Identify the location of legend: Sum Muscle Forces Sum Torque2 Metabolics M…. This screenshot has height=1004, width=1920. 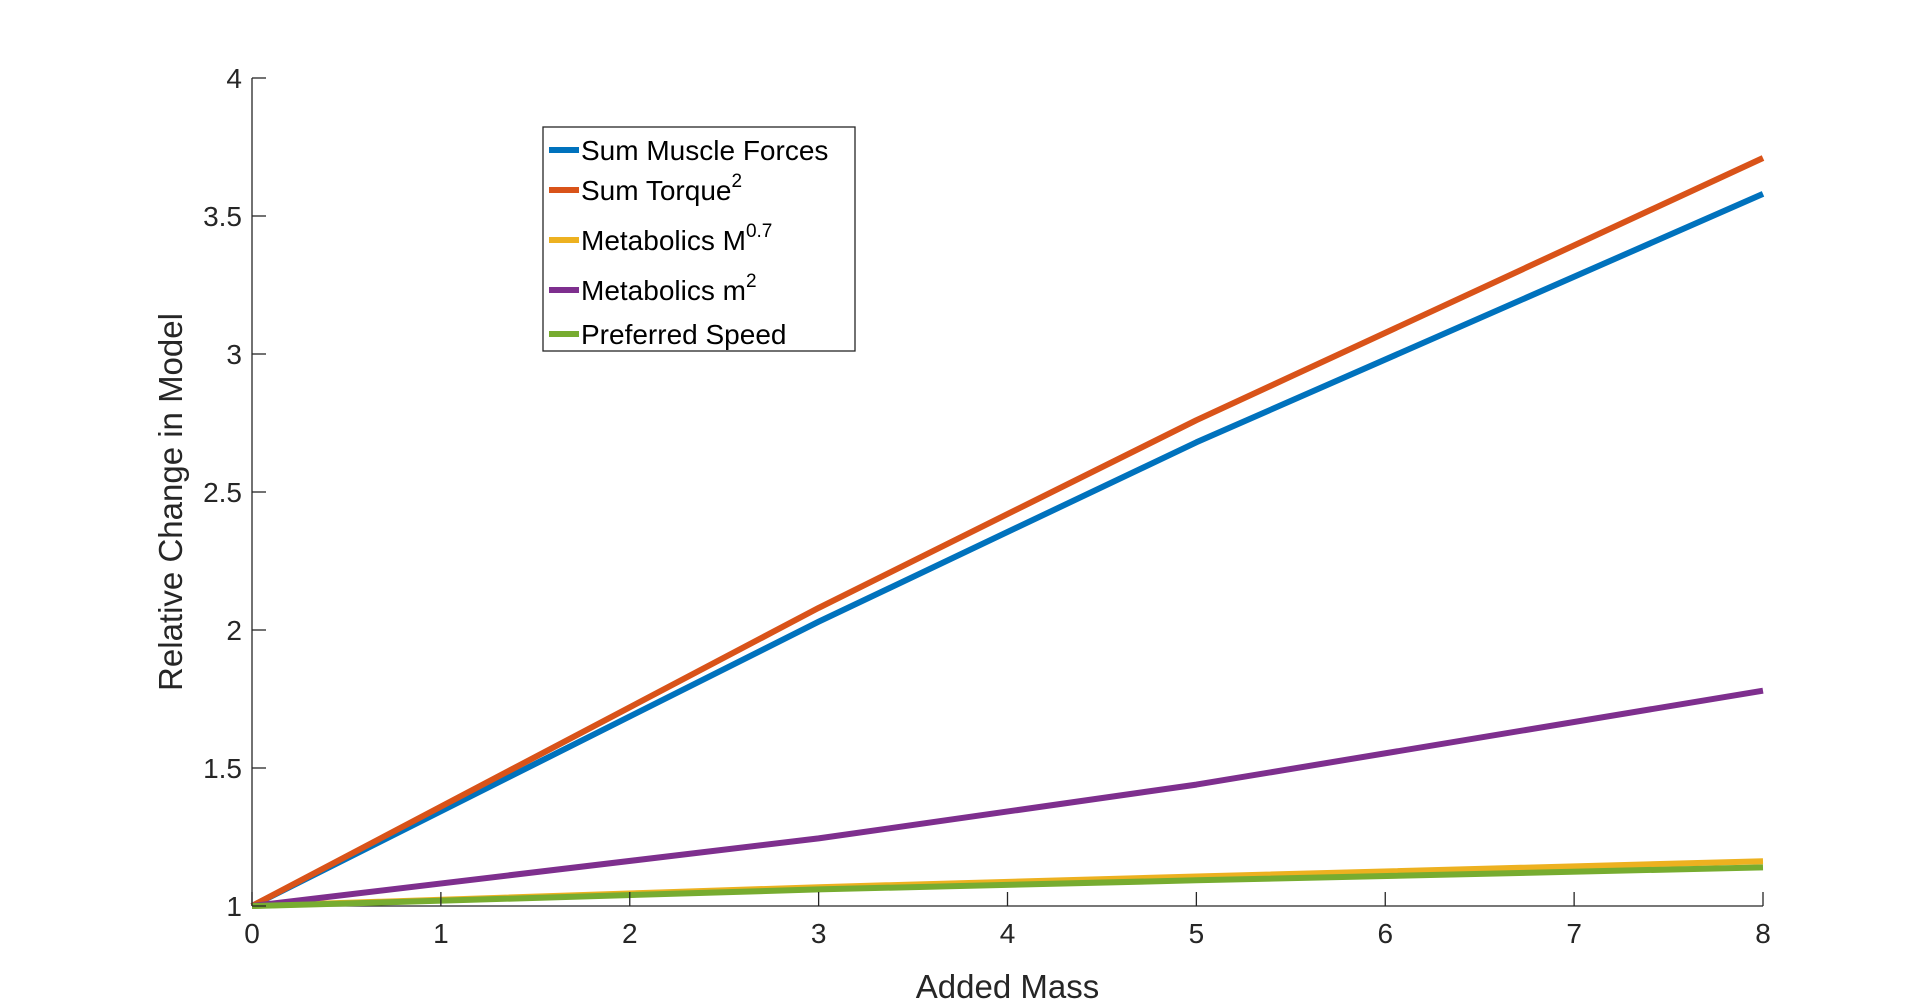
(699, 239).